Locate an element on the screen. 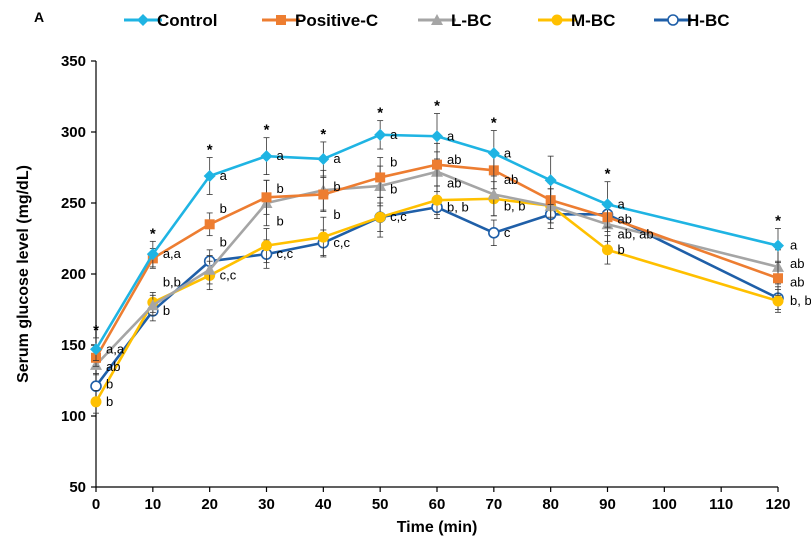  legend-item: H-BC is located at coordinates (692, 20).